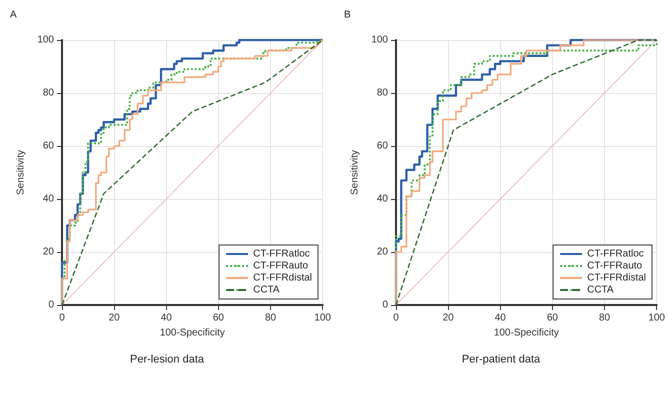 The image size is (668, 401). I want to click on chart-title: A, so click(13, 15).